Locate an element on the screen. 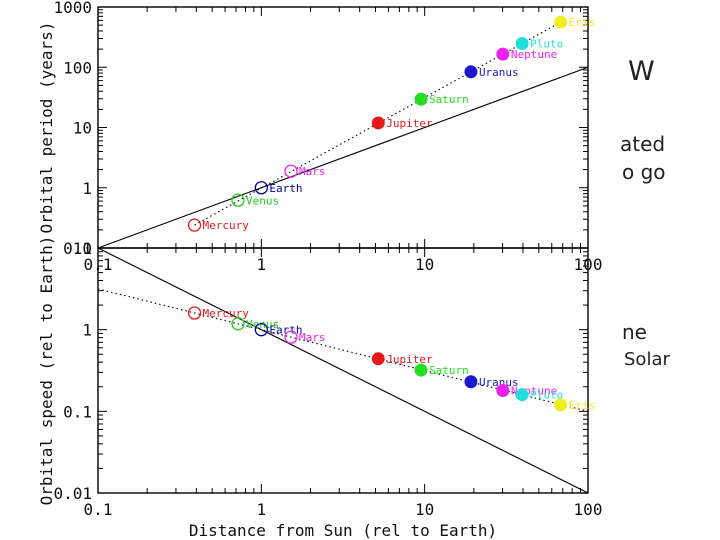 The image size is (720, 540). period-point-earth is located at coordinates (261, 188).